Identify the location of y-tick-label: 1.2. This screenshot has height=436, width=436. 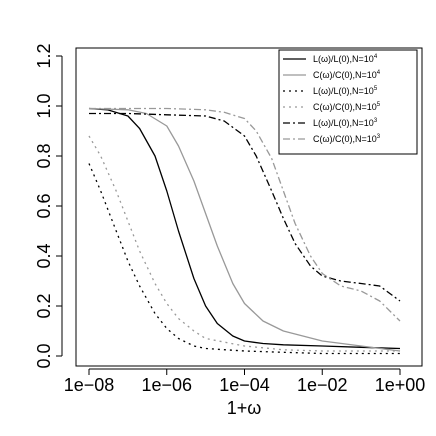
(44, 55).